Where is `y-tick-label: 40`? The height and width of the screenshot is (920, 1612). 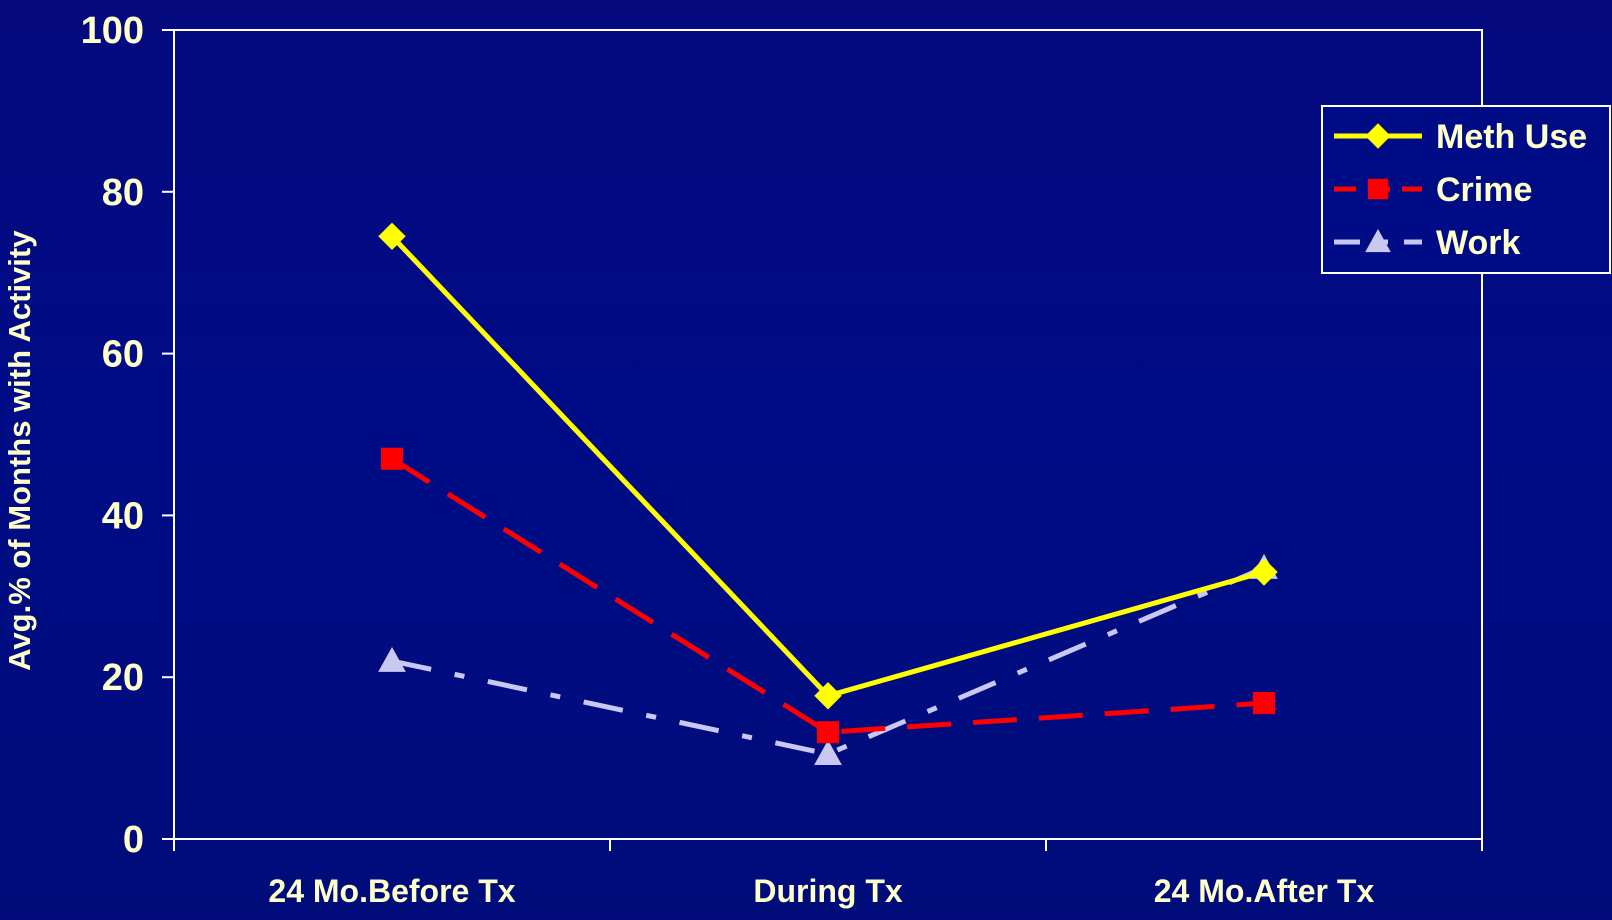
y-tick-label: 40 is located at coordinates (123, 516).